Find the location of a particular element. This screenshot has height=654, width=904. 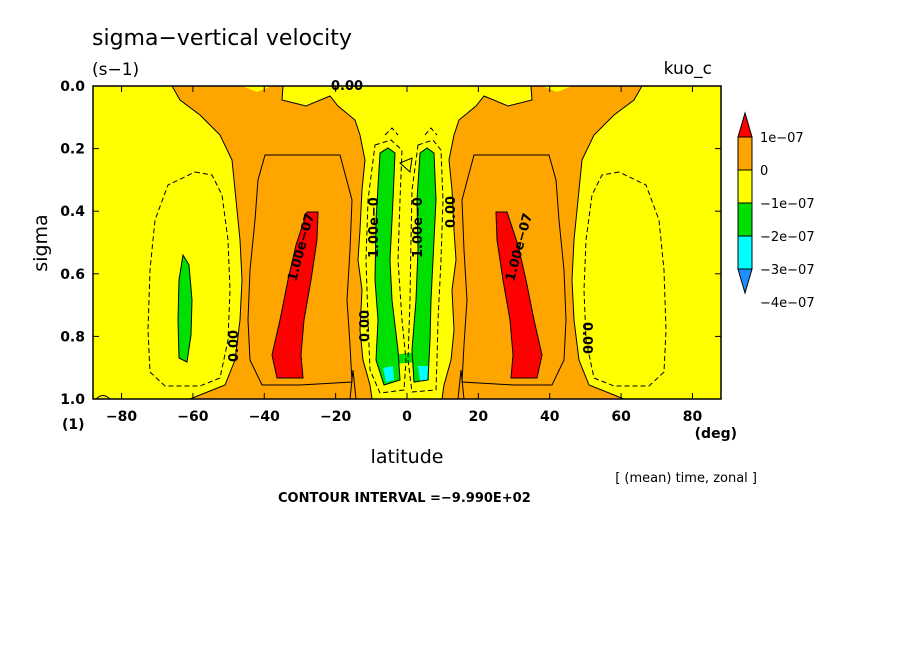

colorbar-label: −4e−07 is located at coordinates (787, 303).